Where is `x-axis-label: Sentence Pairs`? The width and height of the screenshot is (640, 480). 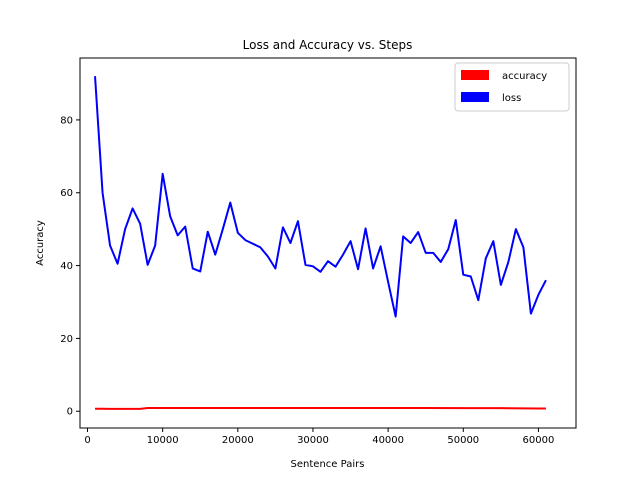 x-axis-label: Sentence Pairs is located at coordinates (328, 464).